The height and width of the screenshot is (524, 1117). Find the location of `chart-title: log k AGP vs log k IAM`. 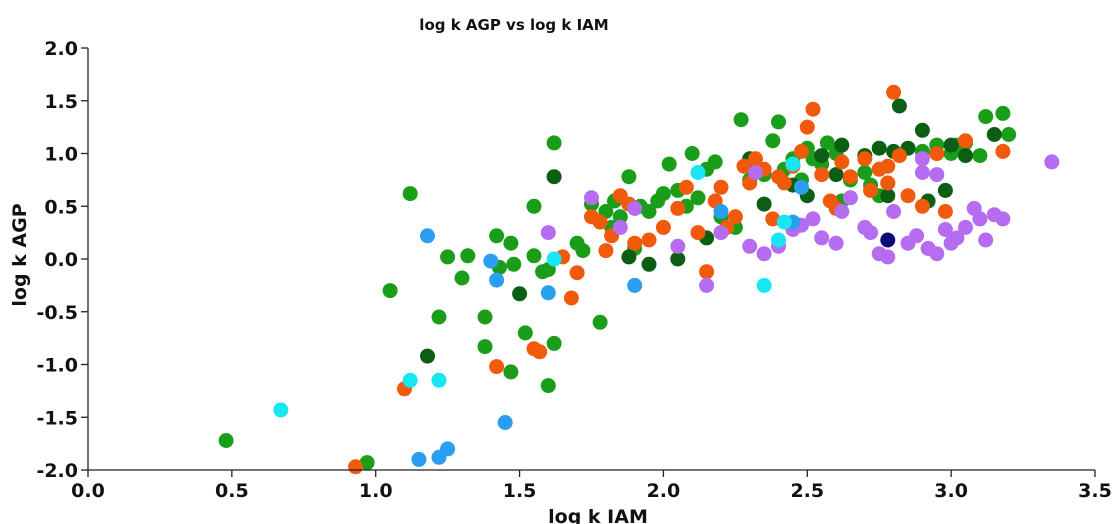

chart-title: log k AGP vs log k IAM is located at coordinates (513, 25).